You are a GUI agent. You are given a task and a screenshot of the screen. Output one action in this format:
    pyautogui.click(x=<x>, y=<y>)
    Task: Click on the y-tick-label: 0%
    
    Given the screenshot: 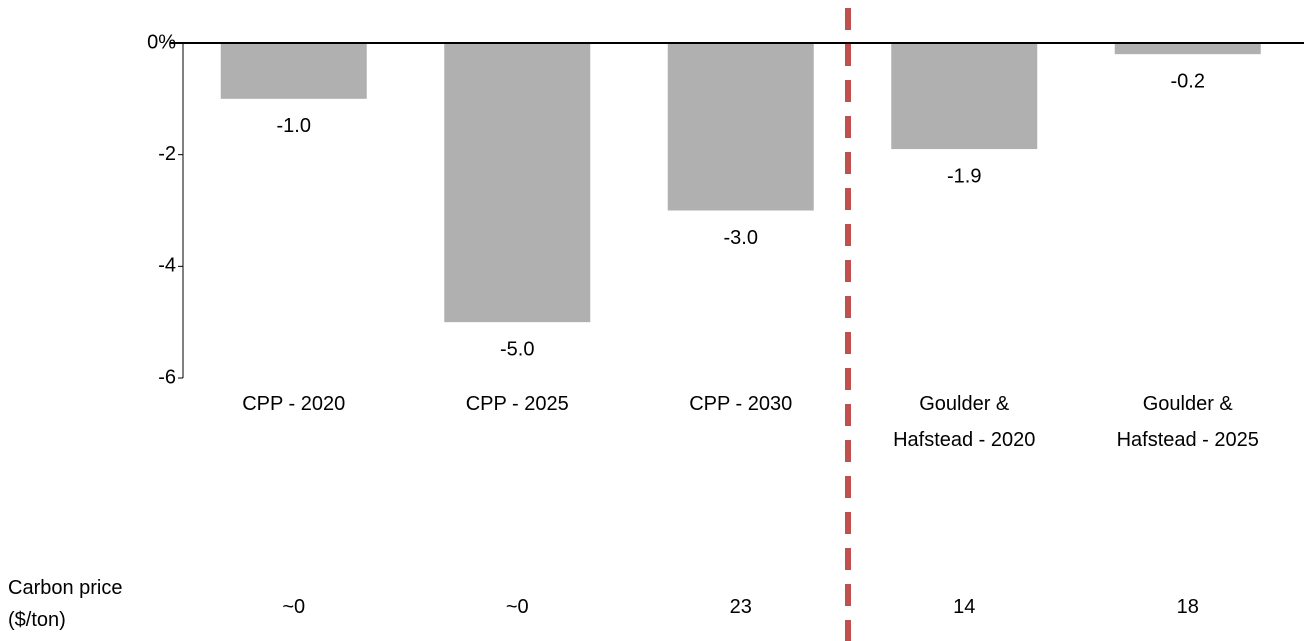 What is the action you would take?
    pyautogui.click(x=161, y=42)
    